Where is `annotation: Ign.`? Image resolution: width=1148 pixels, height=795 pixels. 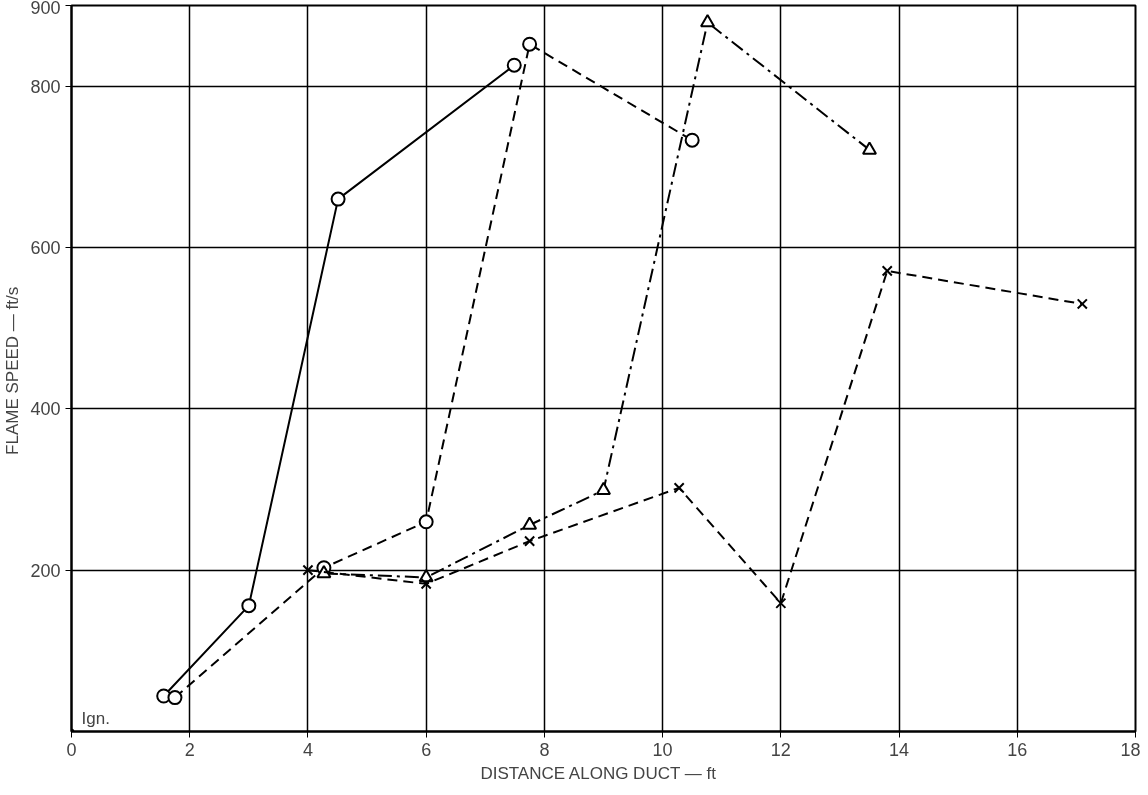 annotation: Ign. is located at coordinates (95, 718).